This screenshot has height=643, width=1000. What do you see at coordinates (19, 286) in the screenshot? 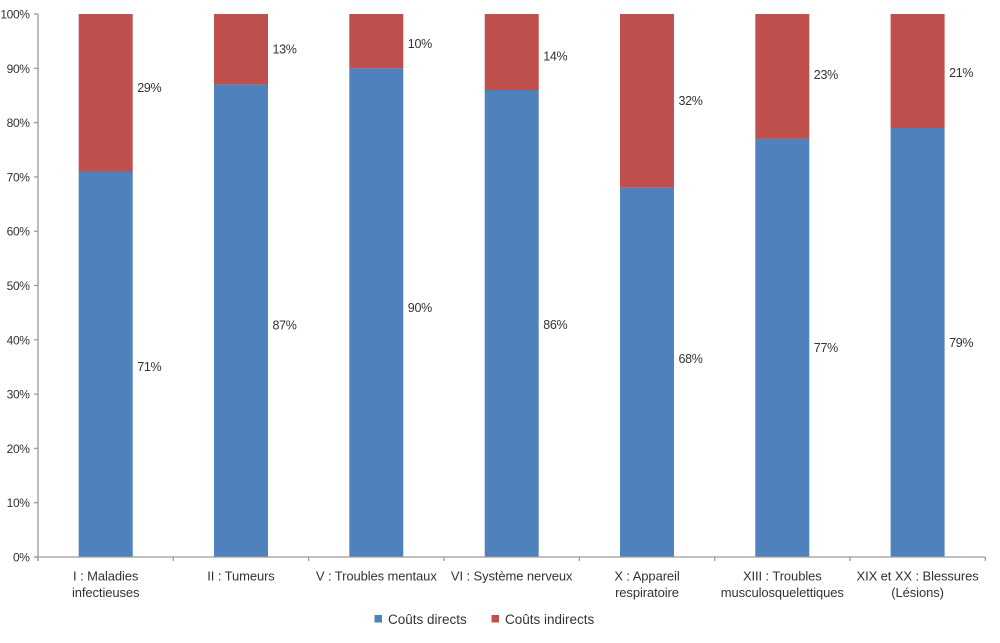
I see `svg-text: 50%` at bounding box center [19, 286].